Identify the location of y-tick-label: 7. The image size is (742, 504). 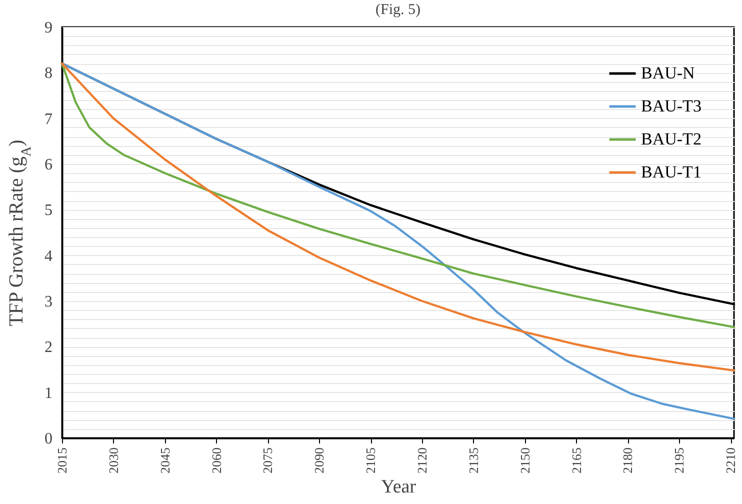
(48, 119).